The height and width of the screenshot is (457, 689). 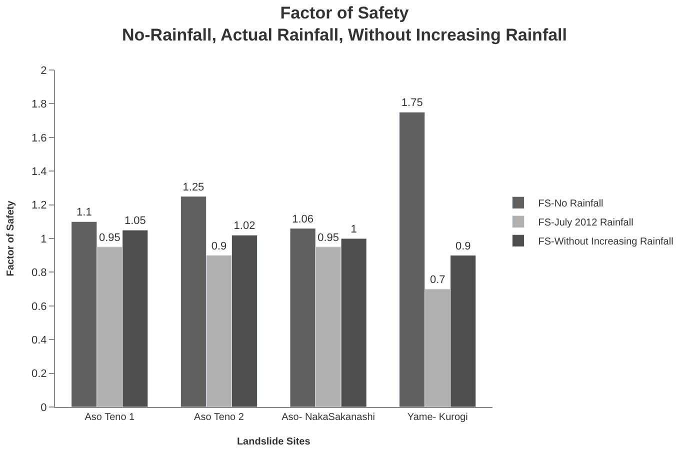 I want to click on data-label: 1.75, so click(x=412, y=103).